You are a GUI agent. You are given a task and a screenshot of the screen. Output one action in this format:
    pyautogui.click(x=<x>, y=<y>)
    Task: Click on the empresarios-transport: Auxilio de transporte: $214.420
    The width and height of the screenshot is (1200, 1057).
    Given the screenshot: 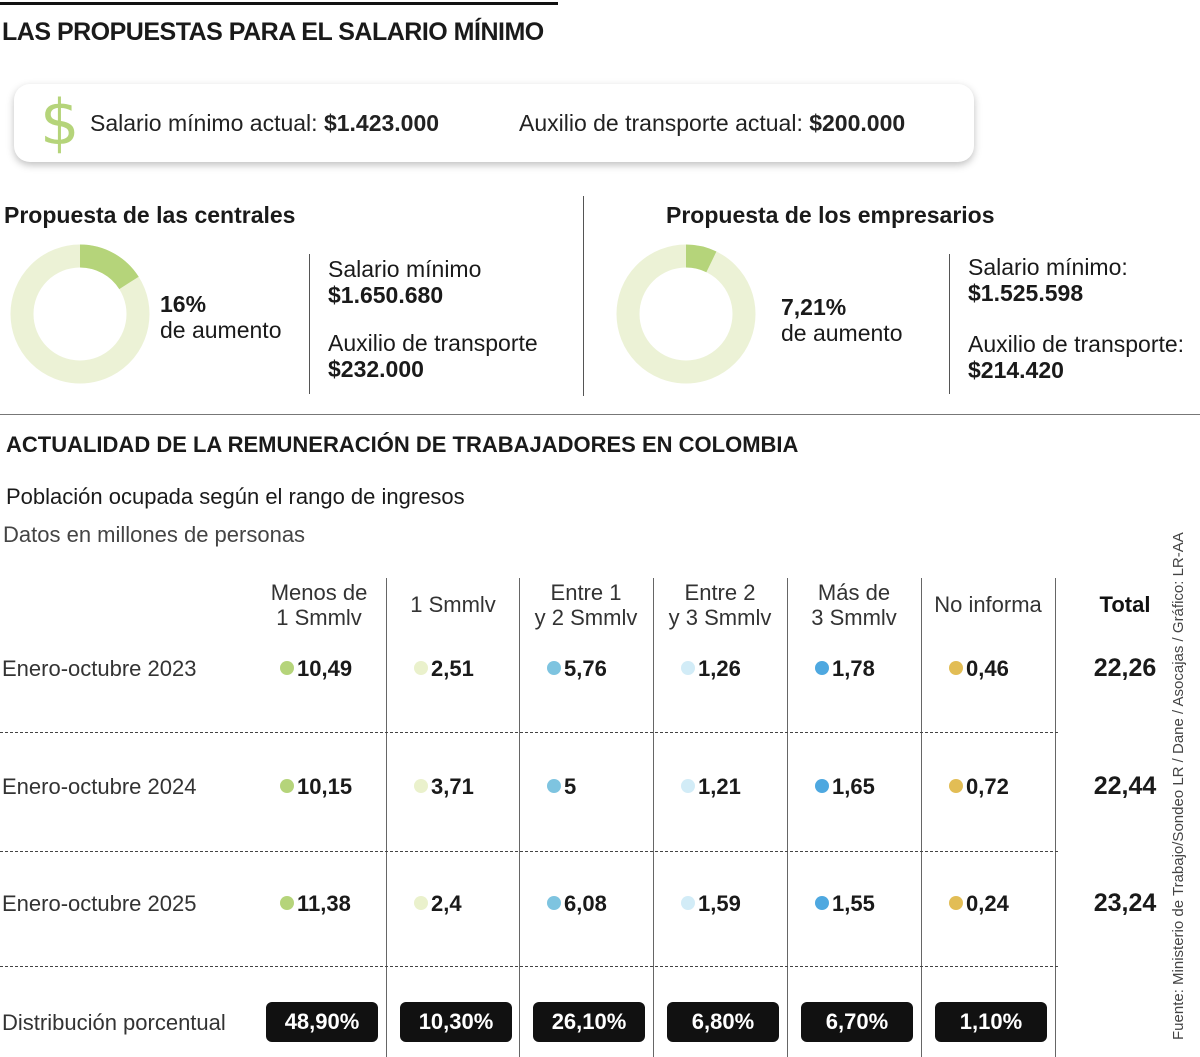 What is the action you would take?
    pyautogui.click(x=1076, y=357)
    